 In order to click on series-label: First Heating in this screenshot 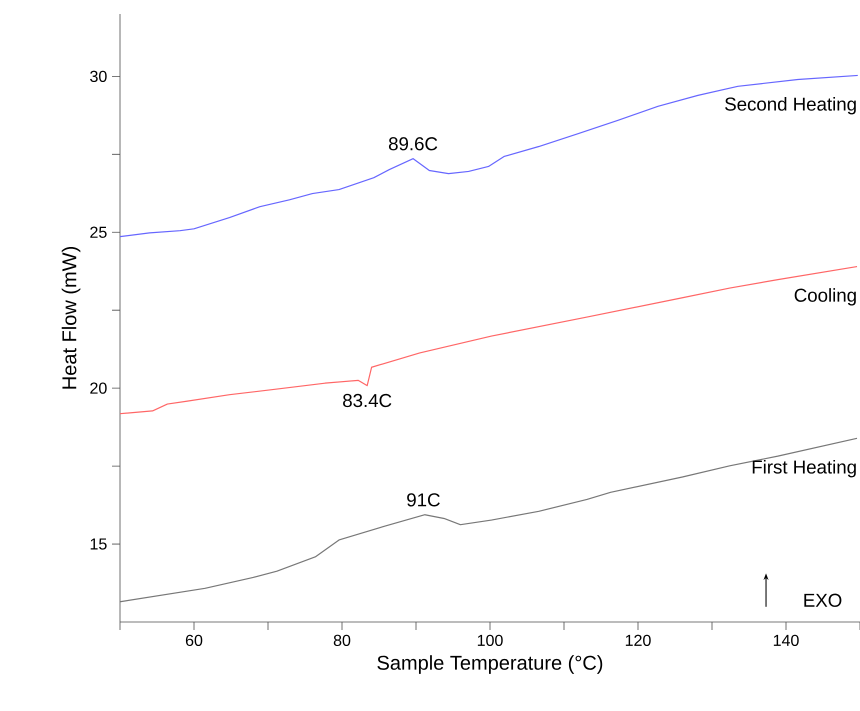, I will do `click(804, 469)`.